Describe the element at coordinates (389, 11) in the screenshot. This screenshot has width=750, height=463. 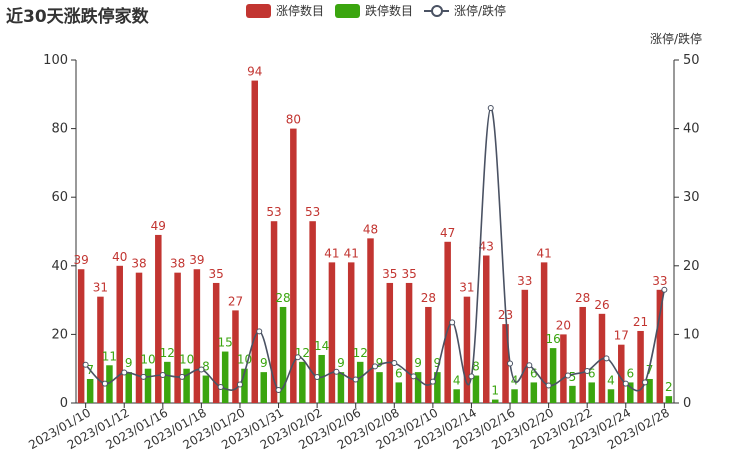
I see `legend-label-limit-down: 跌停数目` at that location.